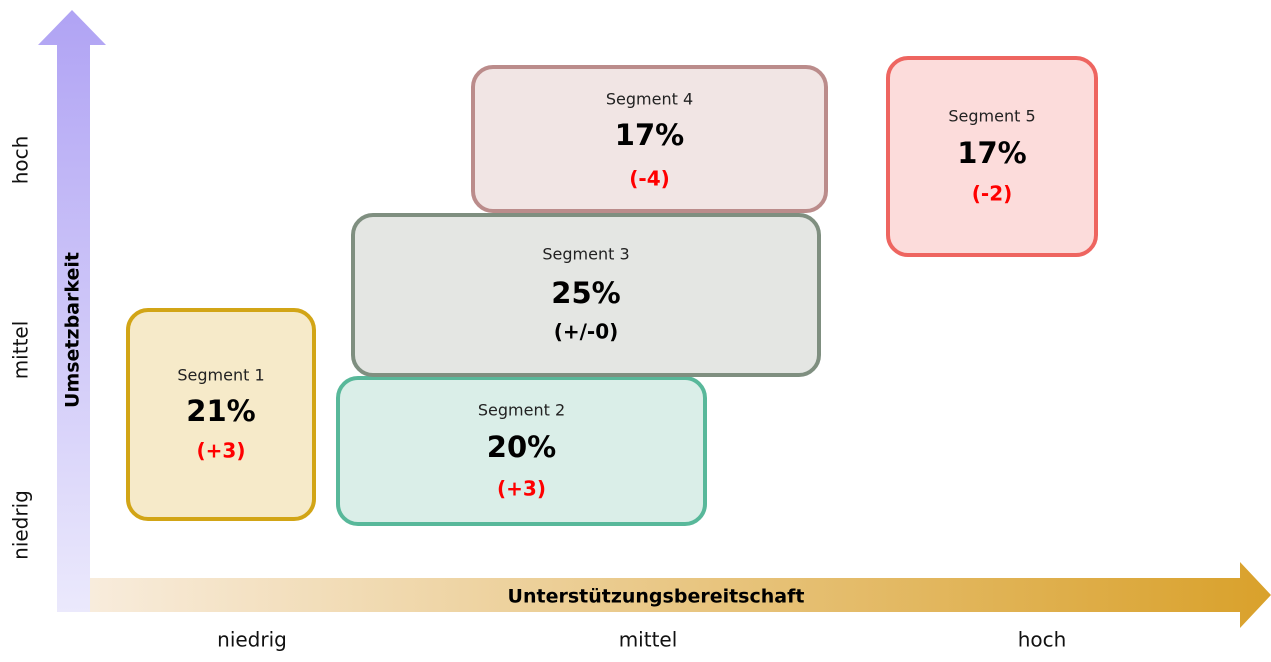  I want to click on segment-share: 25%, so click(585, 293).